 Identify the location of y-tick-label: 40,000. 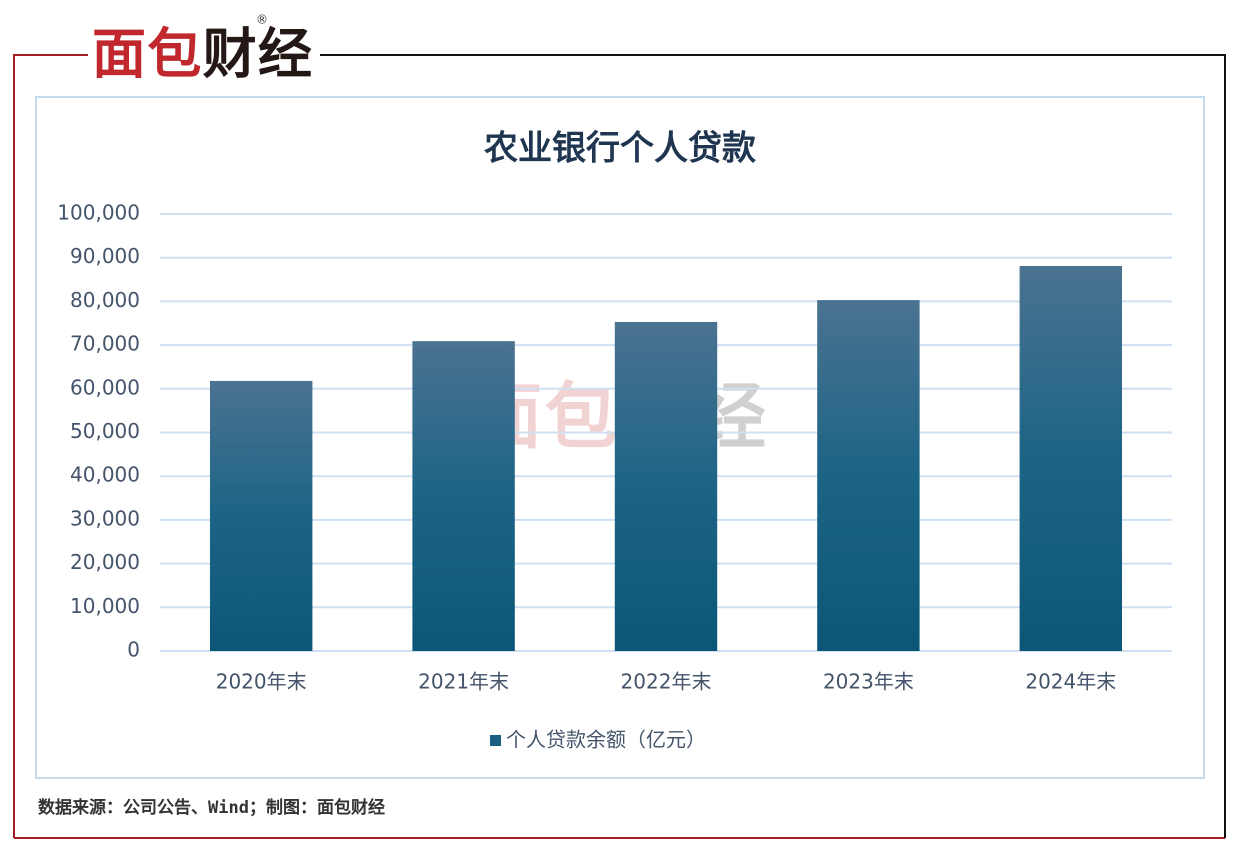
(105, 475).